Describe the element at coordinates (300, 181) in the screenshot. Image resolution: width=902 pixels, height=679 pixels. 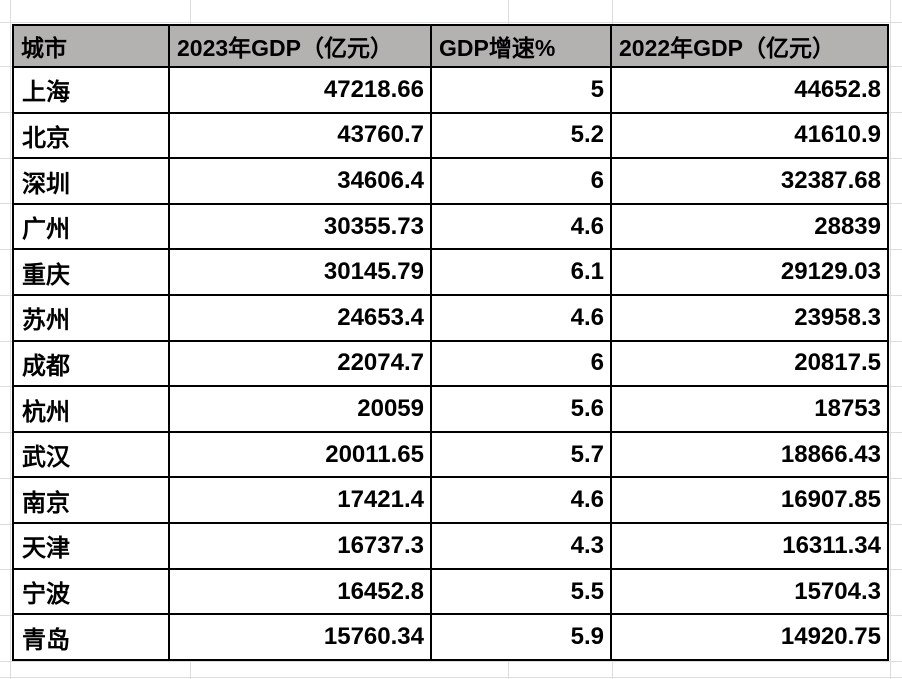
I see `value-cell: 34606.4` at that location.